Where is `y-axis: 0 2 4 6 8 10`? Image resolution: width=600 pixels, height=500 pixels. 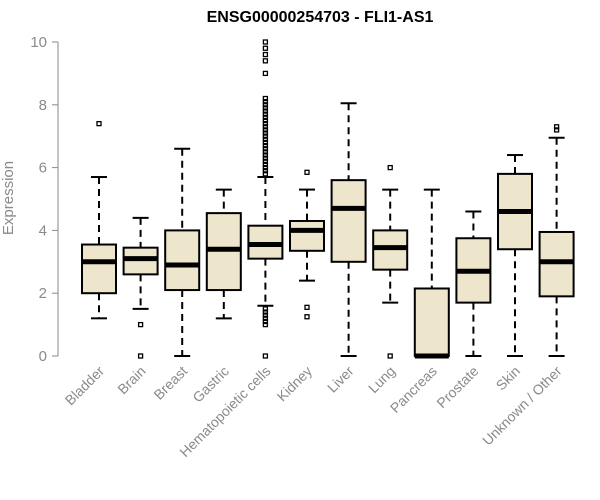
y-axis: 0 2 4 6 8 10 is located at coordinates (44, 199).